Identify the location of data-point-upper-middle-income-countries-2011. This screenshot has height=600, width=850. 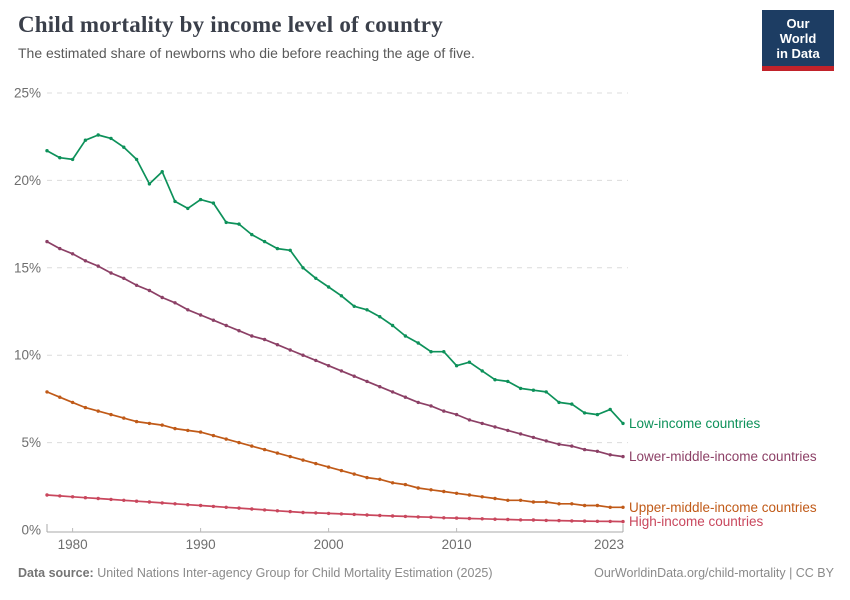
(469, 495).